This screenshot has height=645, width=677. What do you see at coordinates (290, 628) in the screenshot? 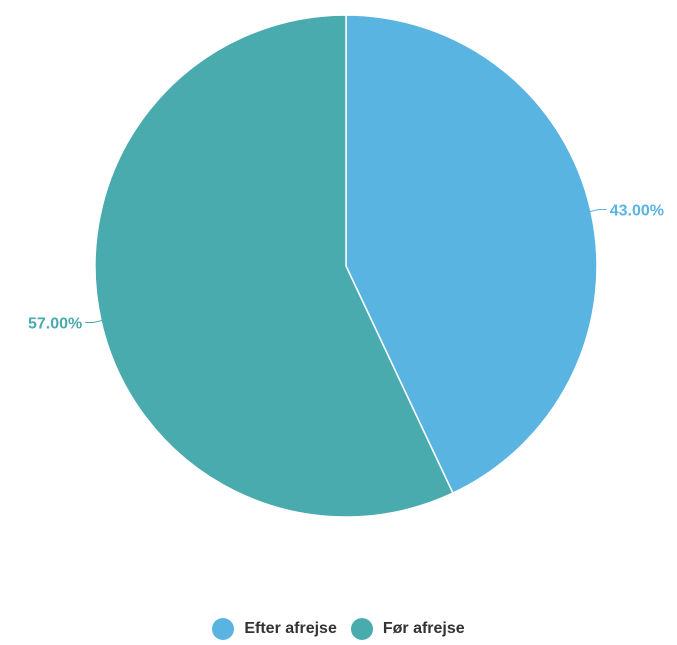
I see `legend-label: Efter afrejse` at bounding box center [290, 628].